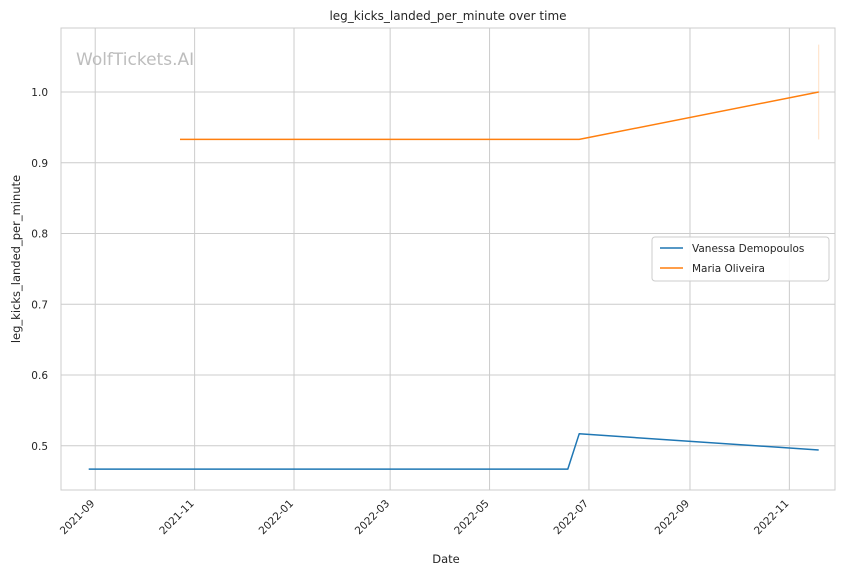 The width and height of the screenshot is (844, 575). I want to click on y-axis-label: leg_kicks_landed_per_minute, so click(16, 259).